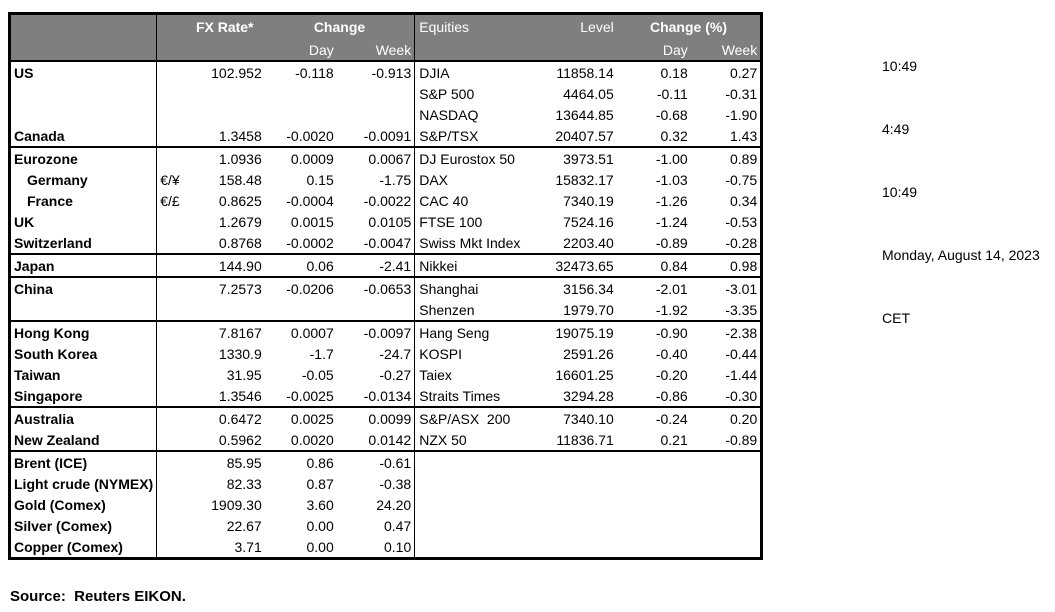 The height and width of the screenshot is (612, 1055). Describe the element at coordinates (481, 287) in the screenshot. I see `equity-name-cell: Shanghai` at that location.